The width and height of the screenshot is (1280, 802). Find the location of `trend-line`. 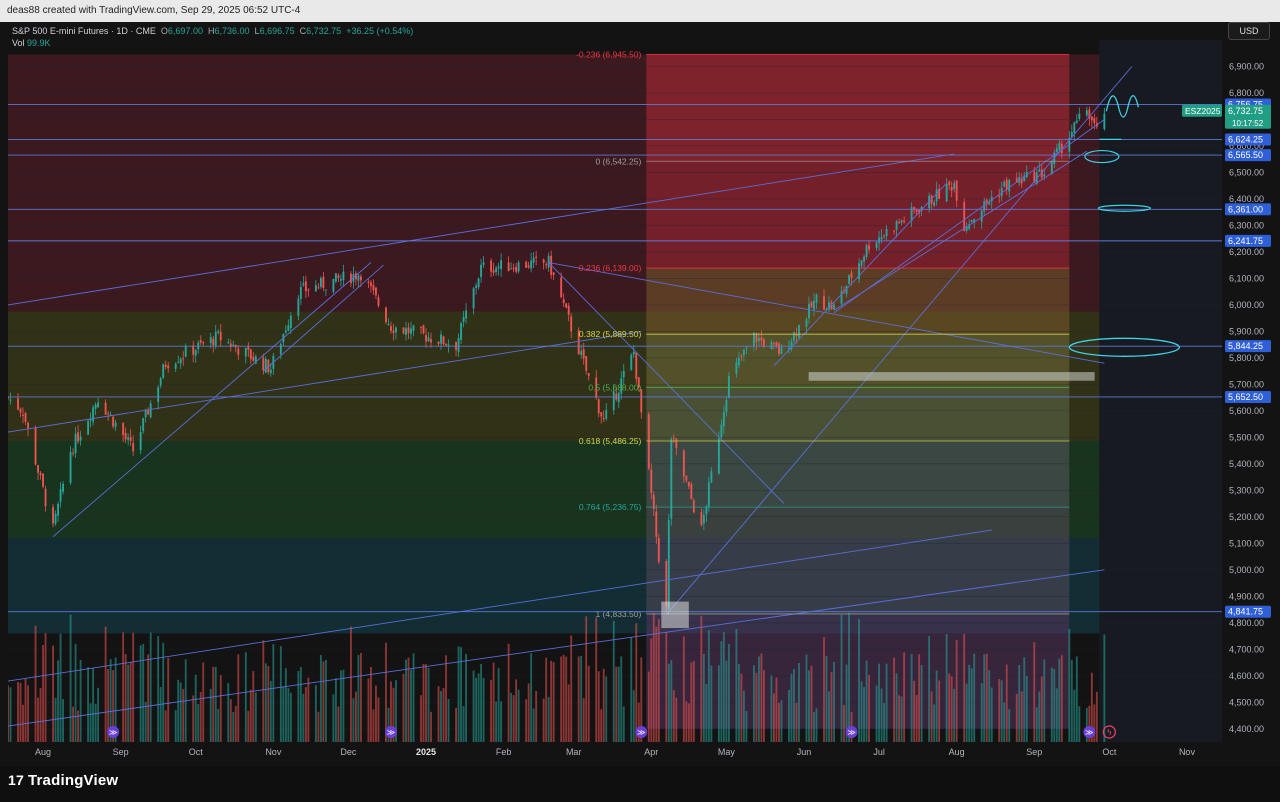

trend-line is located at coordinates (860, 274).